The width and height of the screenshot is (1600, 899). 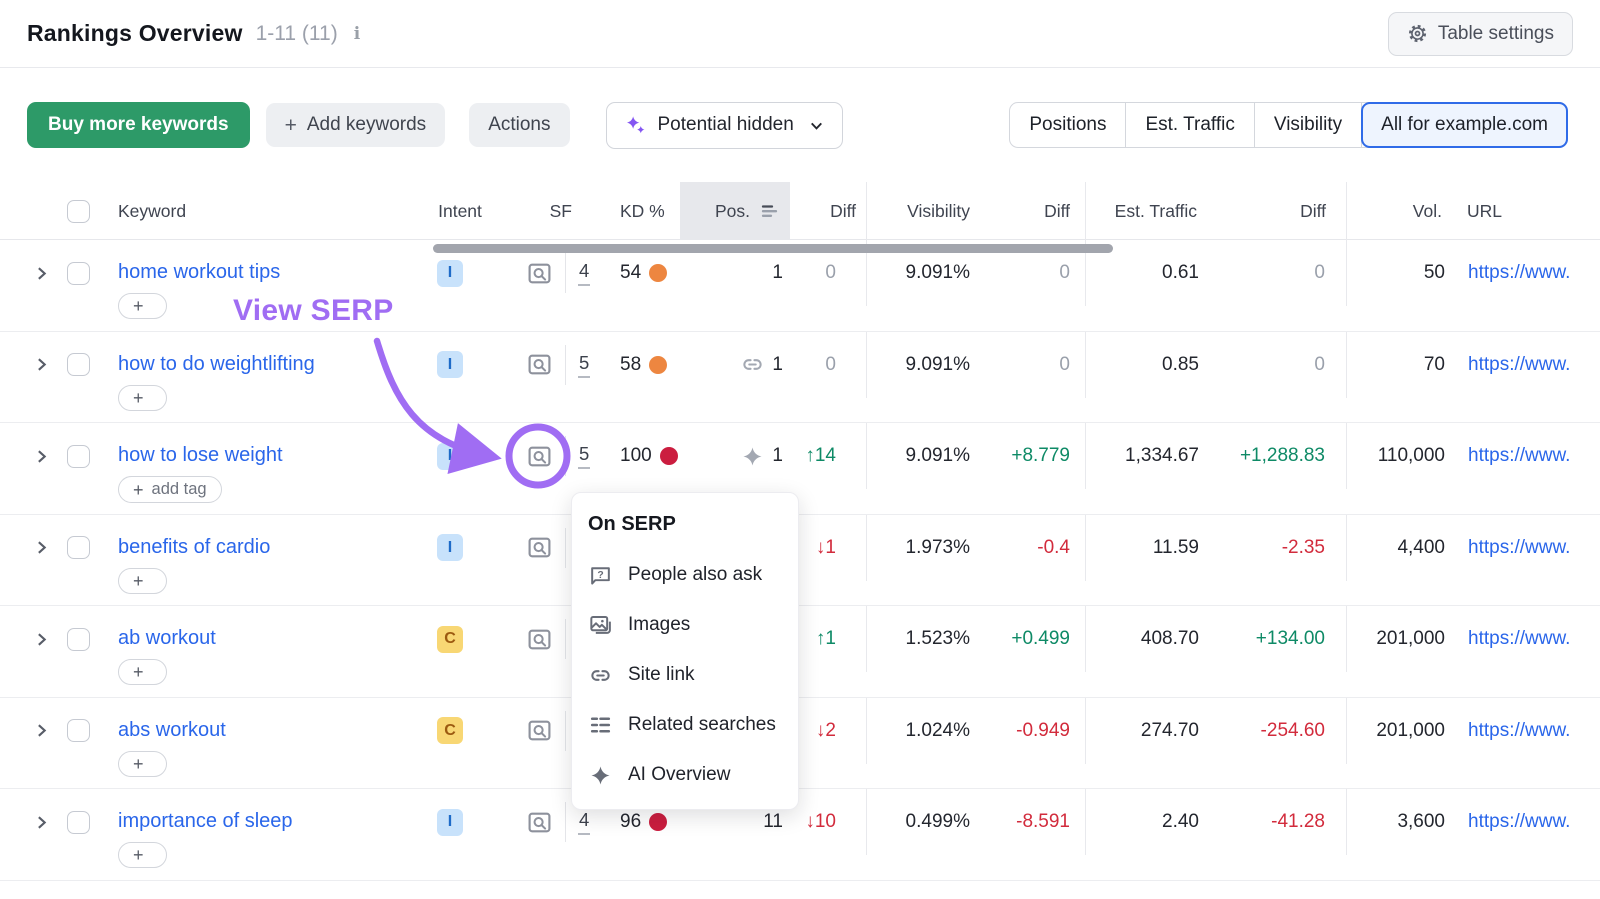 I want to click on column-header-kd: KD %, so click(x=642, y=210).